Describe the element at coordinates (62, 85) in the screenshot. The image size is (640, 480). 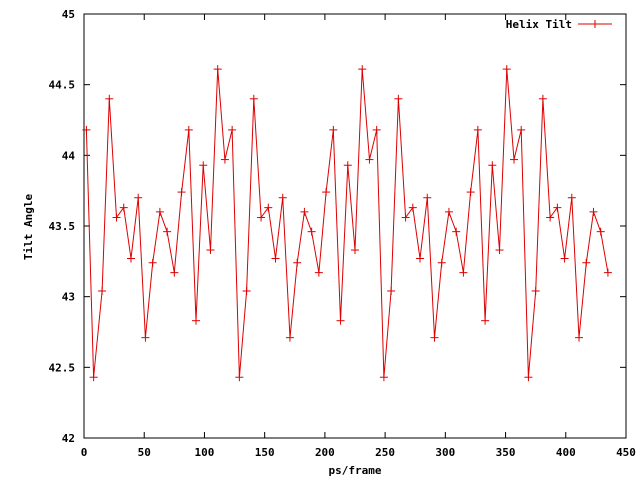
I see `y-tick-label: 44.5` at that location.